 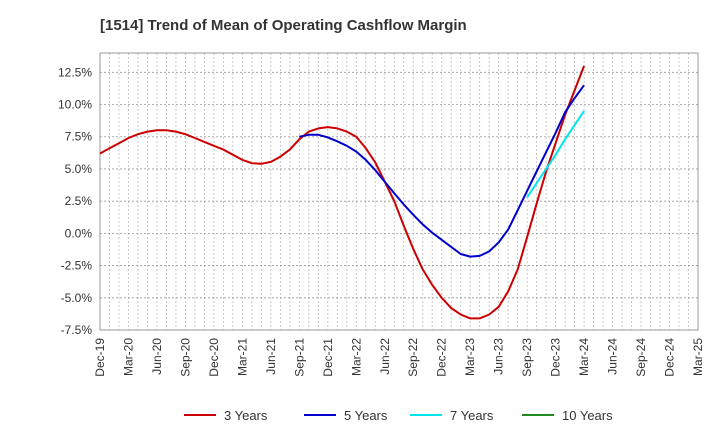 I want to click on x-tick-label: Mar-23, so click(x=470, y=357).